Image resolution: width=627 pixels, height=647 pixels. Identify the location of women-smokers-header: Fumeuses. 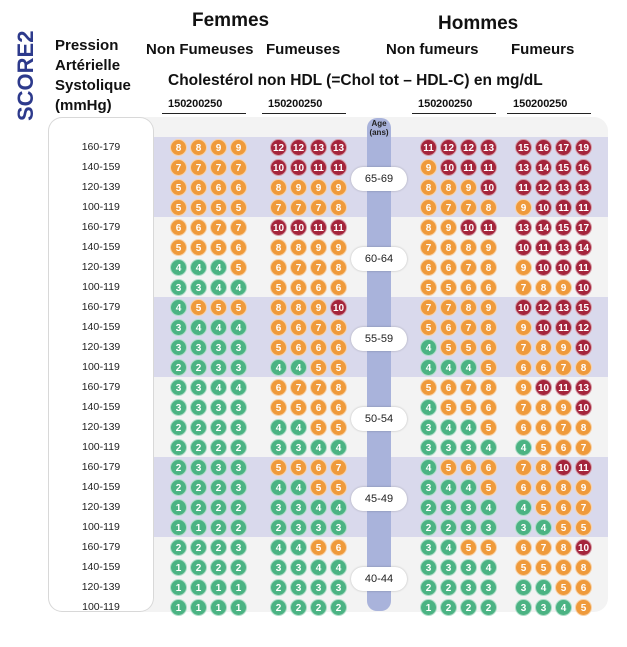
(303, 49).